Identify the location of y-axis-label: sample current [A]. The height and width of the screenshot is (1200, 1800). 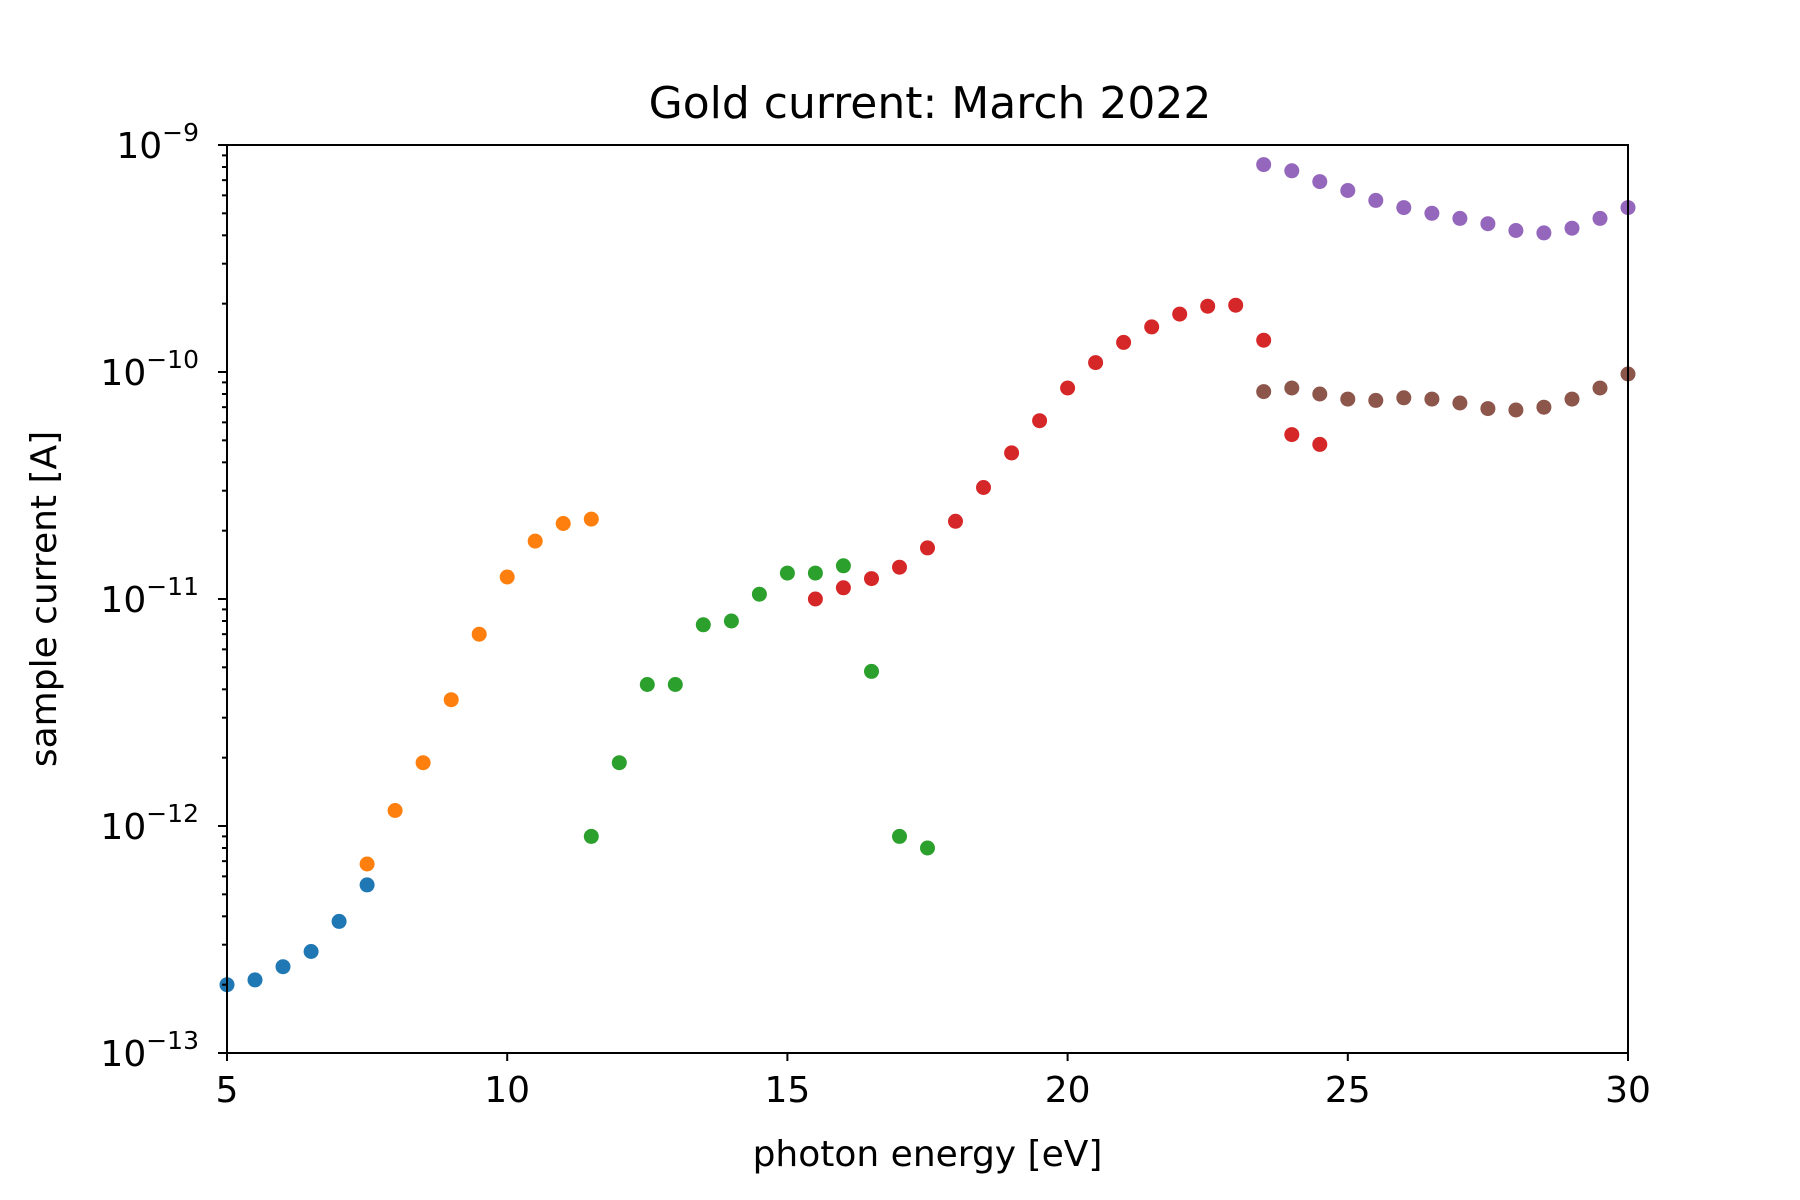
(44, 599).